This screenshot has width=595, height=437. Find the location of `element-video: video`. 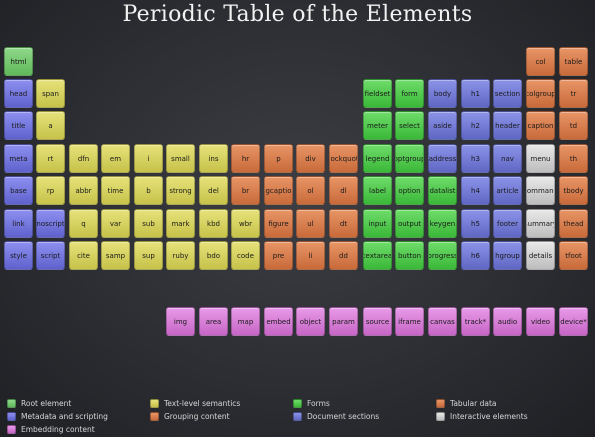

element-video: video is located at coordinates (540, 321).